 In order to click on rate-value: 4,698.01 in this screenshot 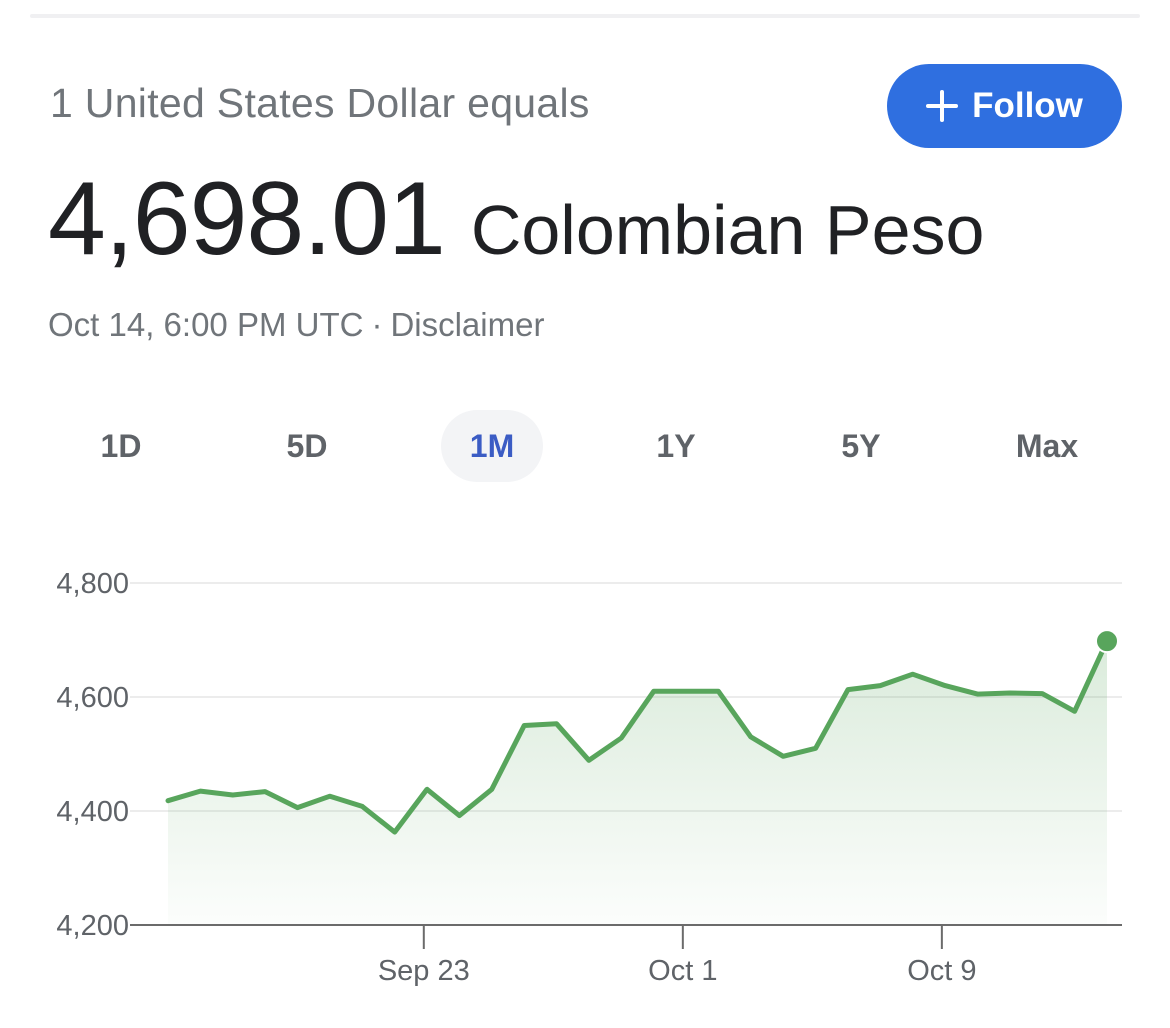, I will do `click(247, 219)`.